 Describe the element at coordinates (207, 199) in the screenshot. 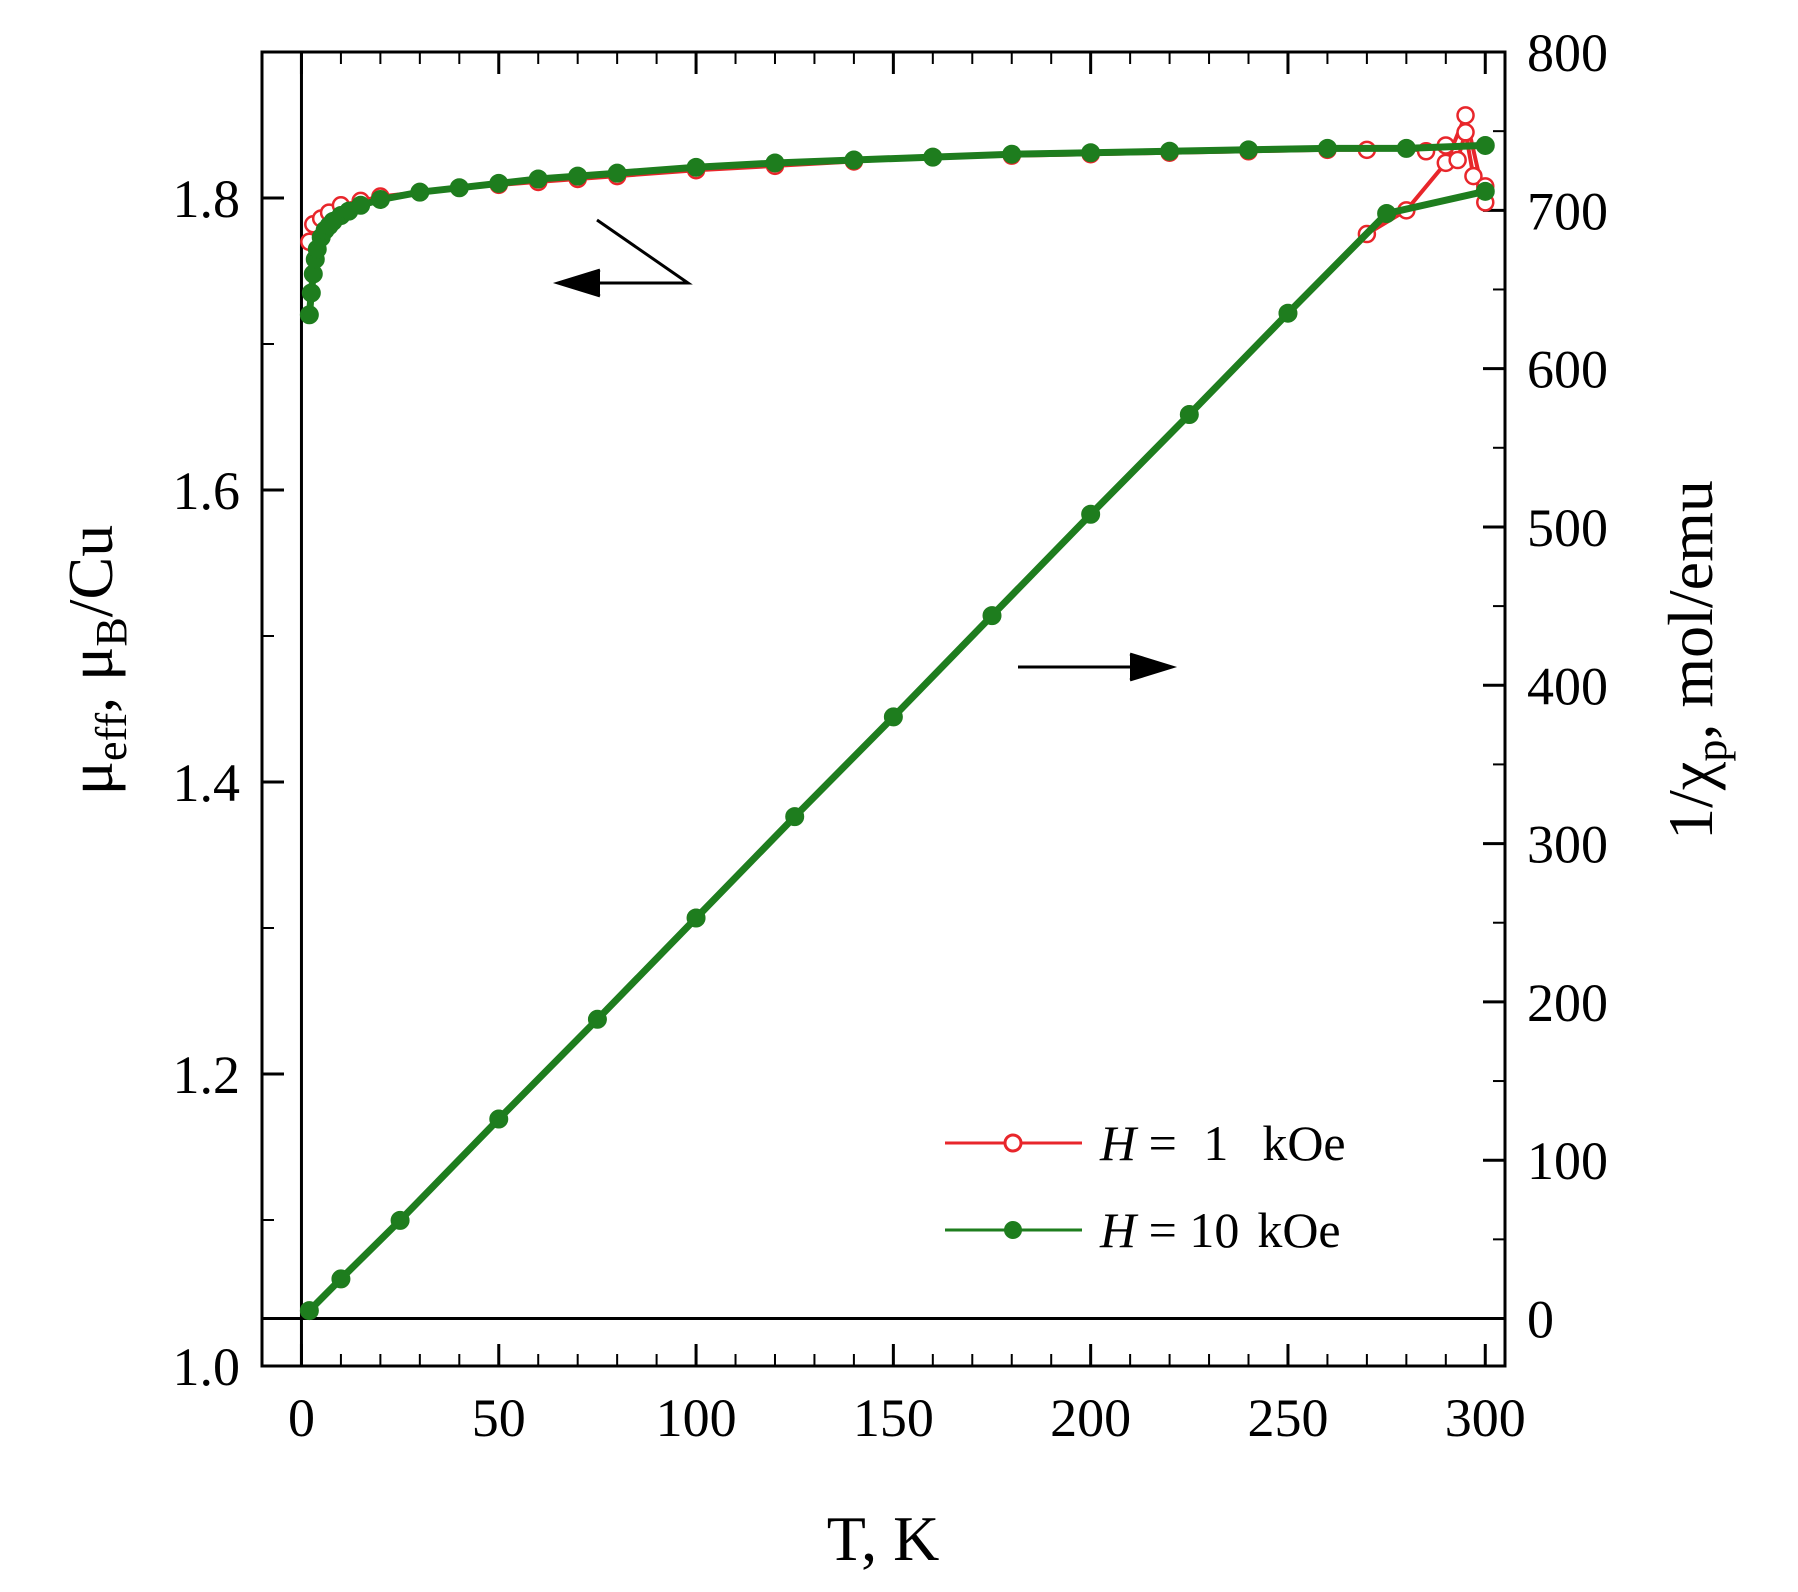

I see `y-left-tick-label: 1.8` at that location.